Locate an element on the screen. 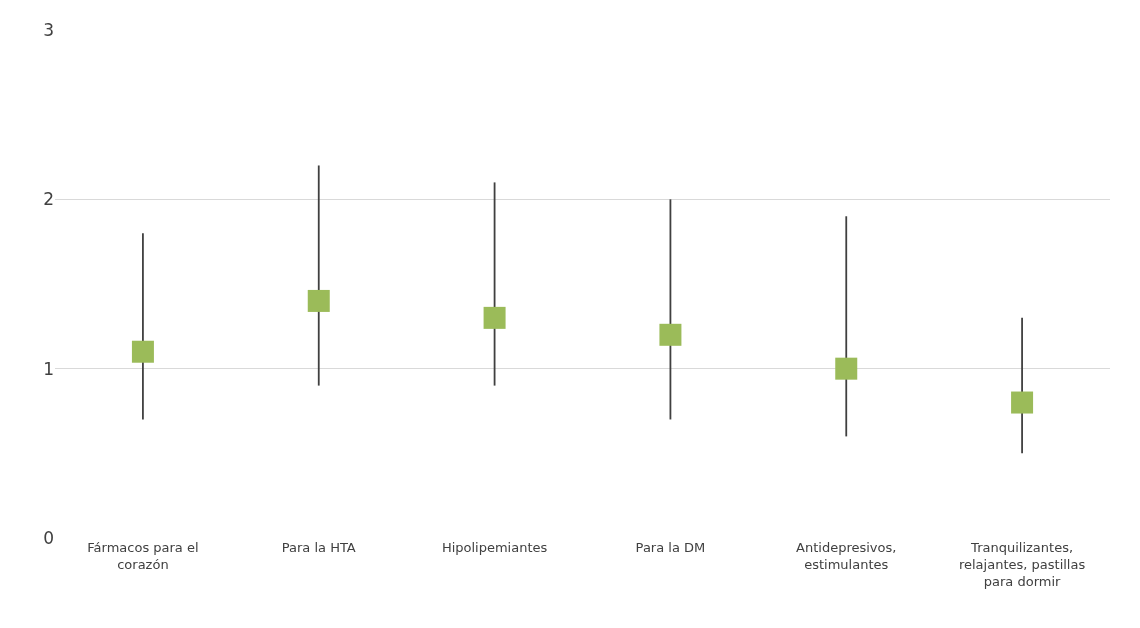  x-tick-label: Para la HTA is located at coordinates (318, 547).